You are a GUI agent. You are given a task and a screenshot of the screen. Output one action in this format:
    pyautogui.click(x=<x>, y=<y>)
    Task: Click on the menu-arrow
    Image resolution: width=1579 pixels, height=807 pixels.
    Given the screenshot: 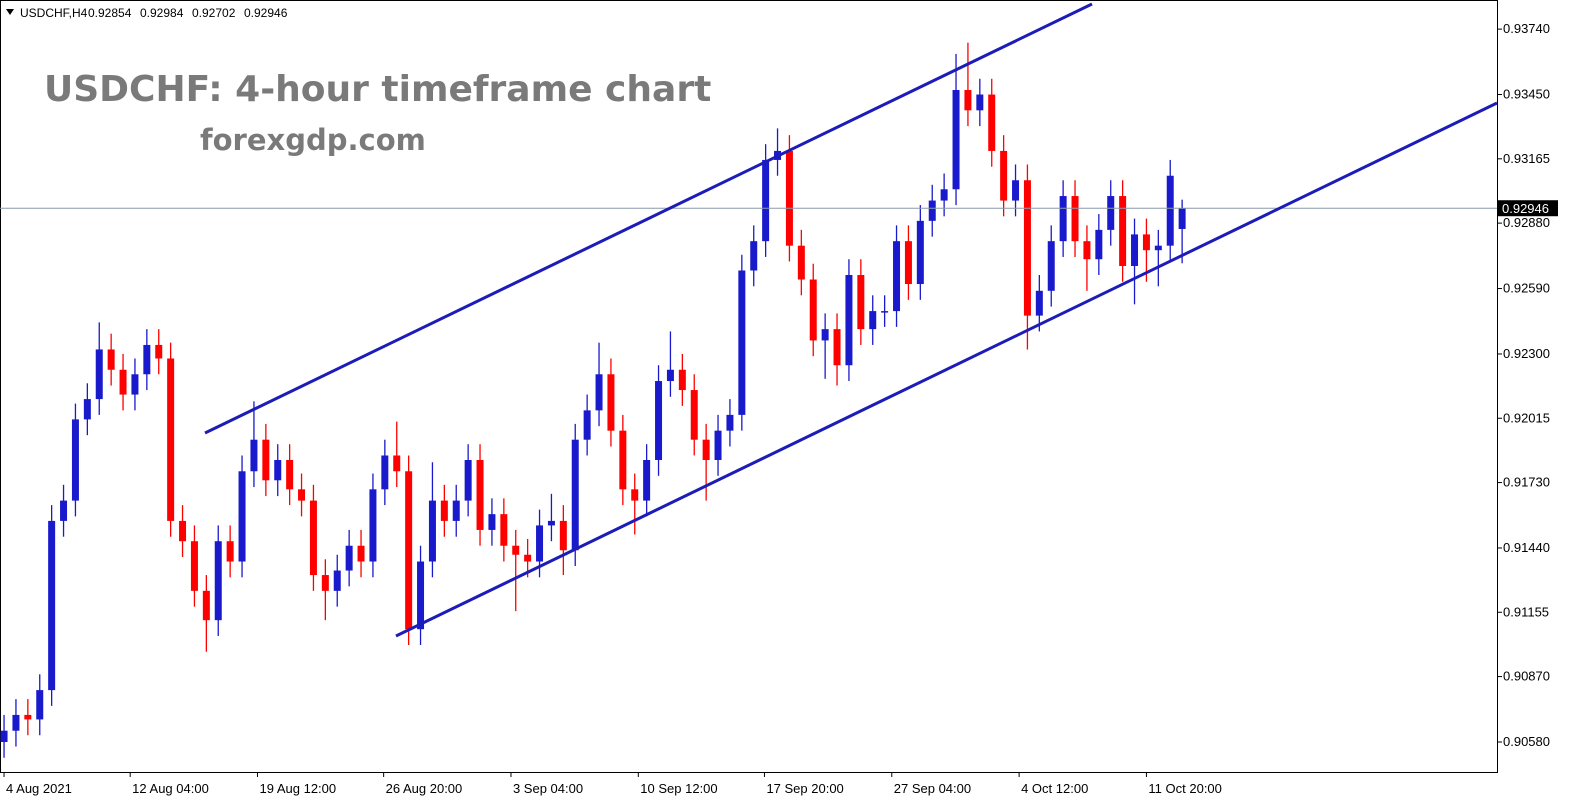 What is the action you would take?
    pyautogui.click(x=10, y=12)
    